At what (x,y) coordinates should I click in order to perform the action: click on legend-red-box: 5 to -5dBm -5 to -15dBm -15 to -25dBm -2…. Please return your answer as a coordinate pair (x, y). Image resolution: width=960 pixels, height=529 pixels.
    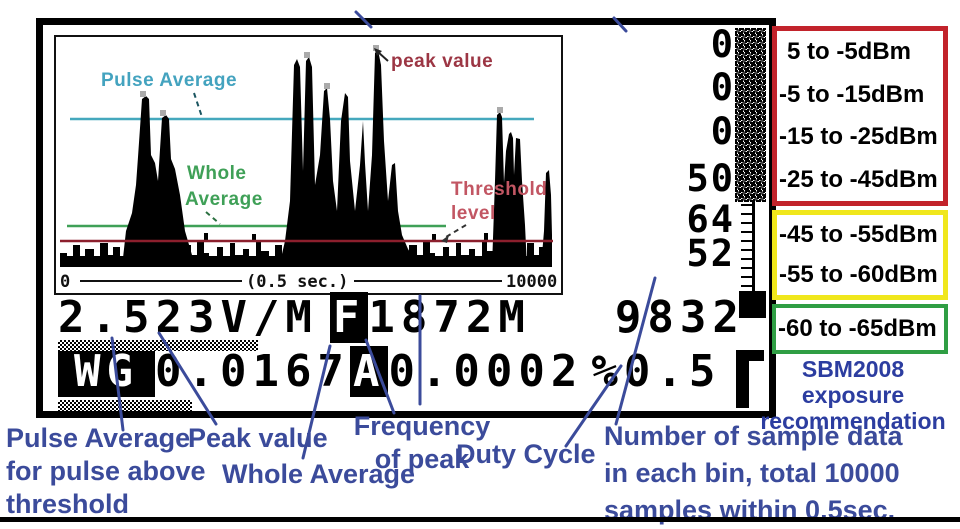
    Looking at the image, I should click on (860, 116).